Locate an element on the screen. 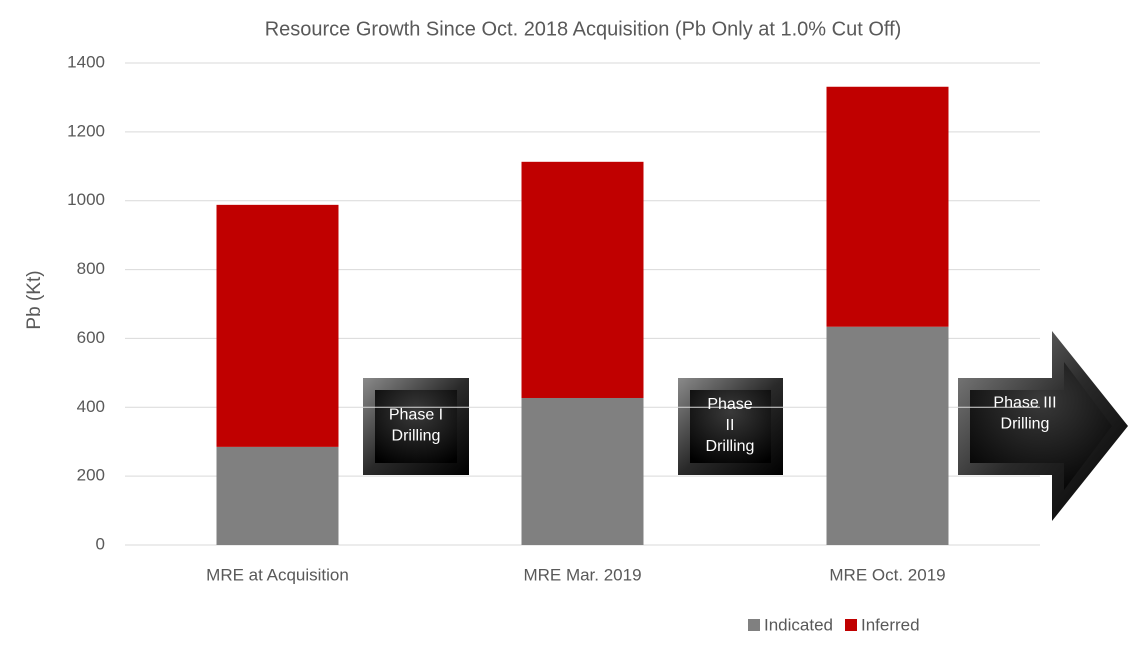 This screenshot has width=1129, height=662. y-tick-label: 200 is located at coordinates (91, 475).